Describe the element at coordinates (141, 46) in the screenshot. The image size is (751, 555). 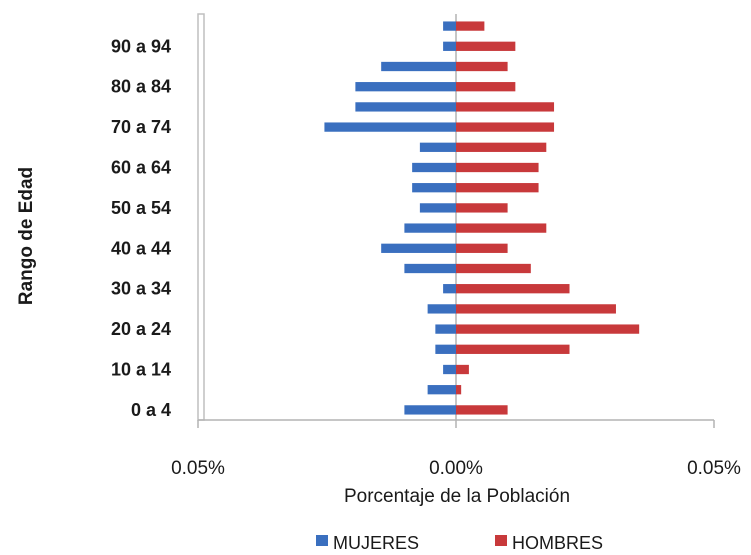
I see `category-label: 90 a 94` at that location.